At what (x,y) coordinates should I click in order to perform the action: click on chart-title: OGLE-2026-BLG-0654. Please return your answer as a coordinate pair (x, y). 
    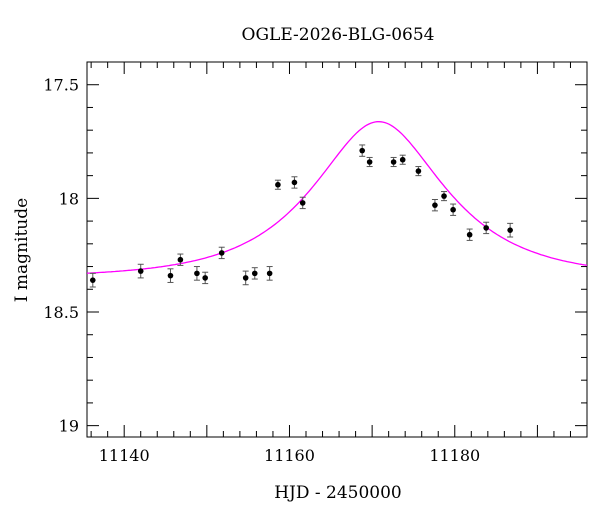
    Looking at the image, I should click on (338, 35).